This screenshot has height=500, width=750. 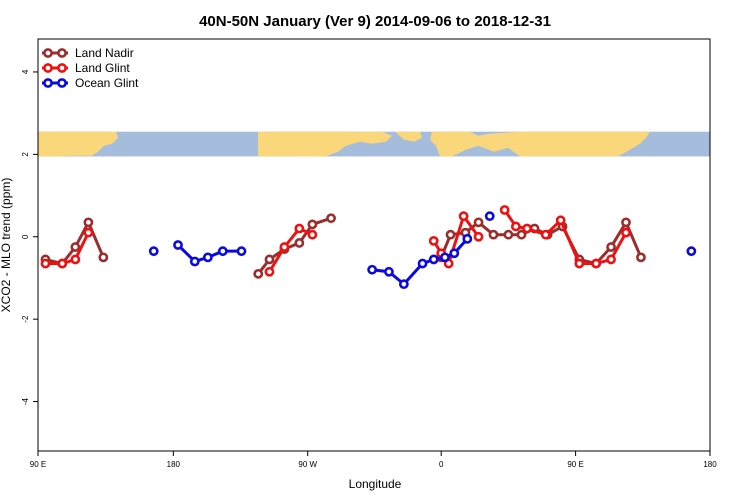 What do you see at coordinates (25, 71) in the screenshot?
I see `y-tick-label: 4` at bounding box center [25, 71].